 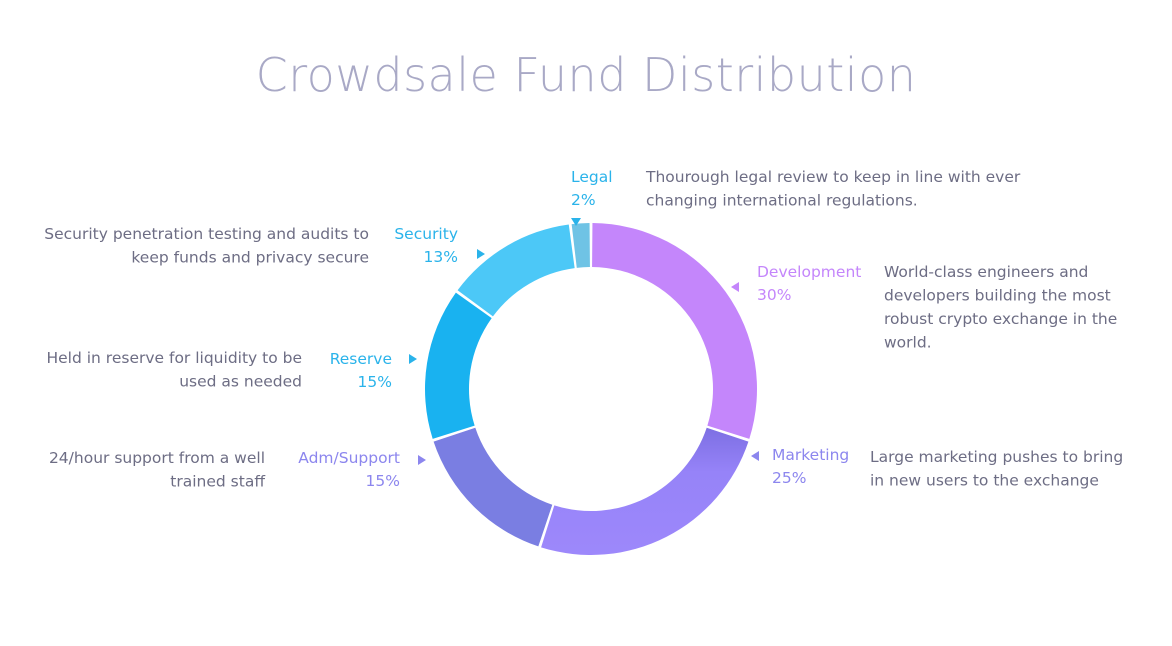 I want to click on slice-description-marketing: in new users to the exchange, so click(x=984, y=481).